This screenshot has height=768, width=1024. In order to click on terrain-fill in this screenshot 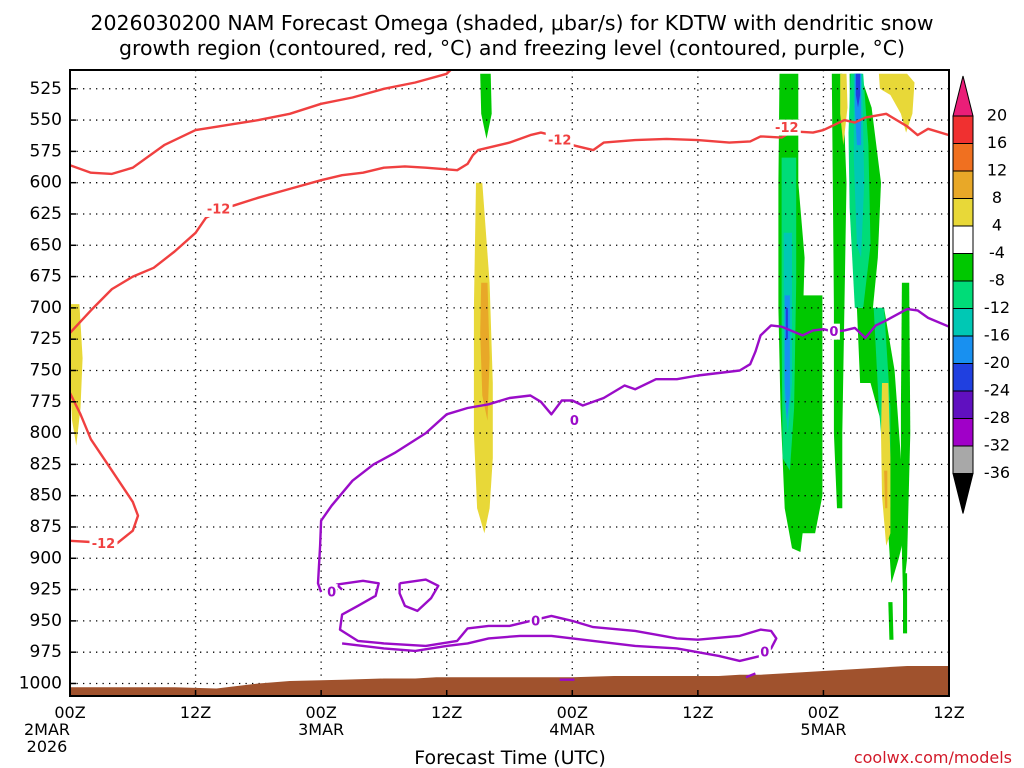, I will do `click(509, 681)`.